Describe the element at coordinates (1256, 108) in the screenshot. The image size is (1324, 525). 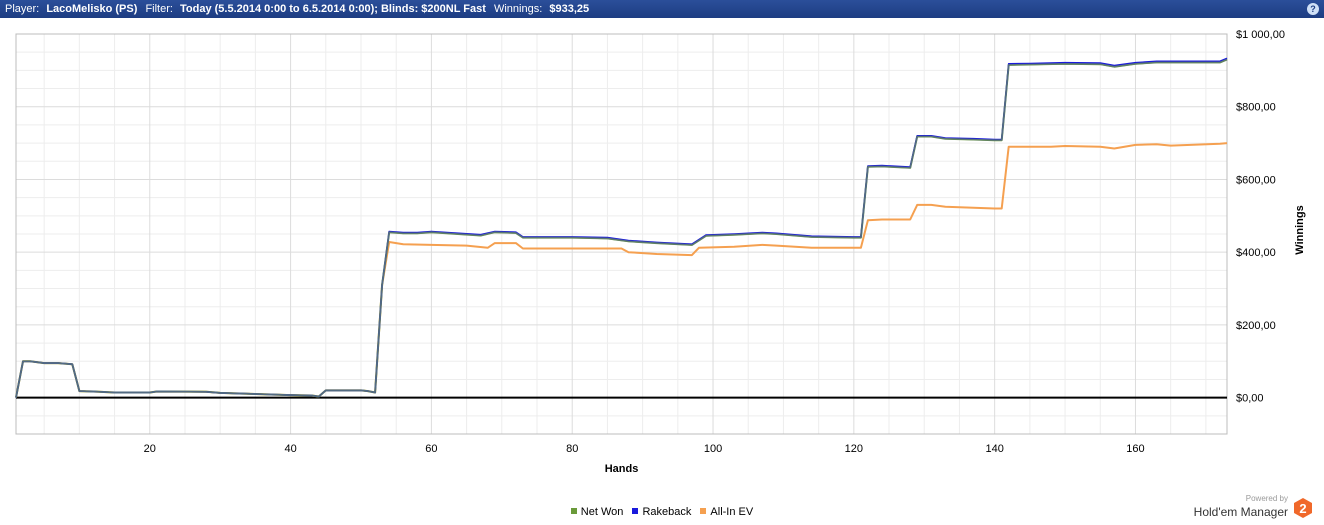
I see `y-tick-label: $800,00` at that location.